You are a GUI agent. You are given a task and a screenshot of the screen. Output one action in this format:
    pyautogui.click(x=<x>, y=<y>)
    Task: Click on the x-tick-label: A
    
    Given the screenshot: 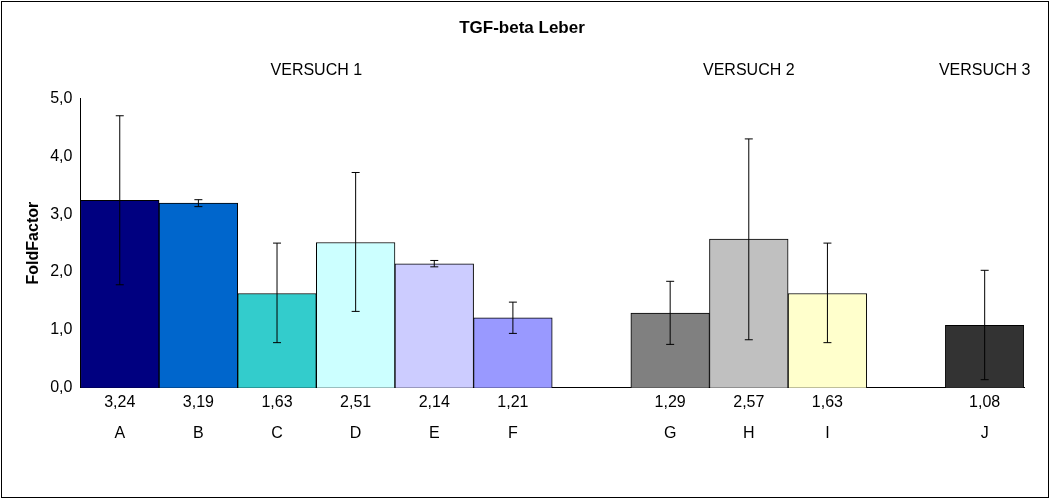 What is the action you would take?
    pyautogui.click(x=120, y=432)
    